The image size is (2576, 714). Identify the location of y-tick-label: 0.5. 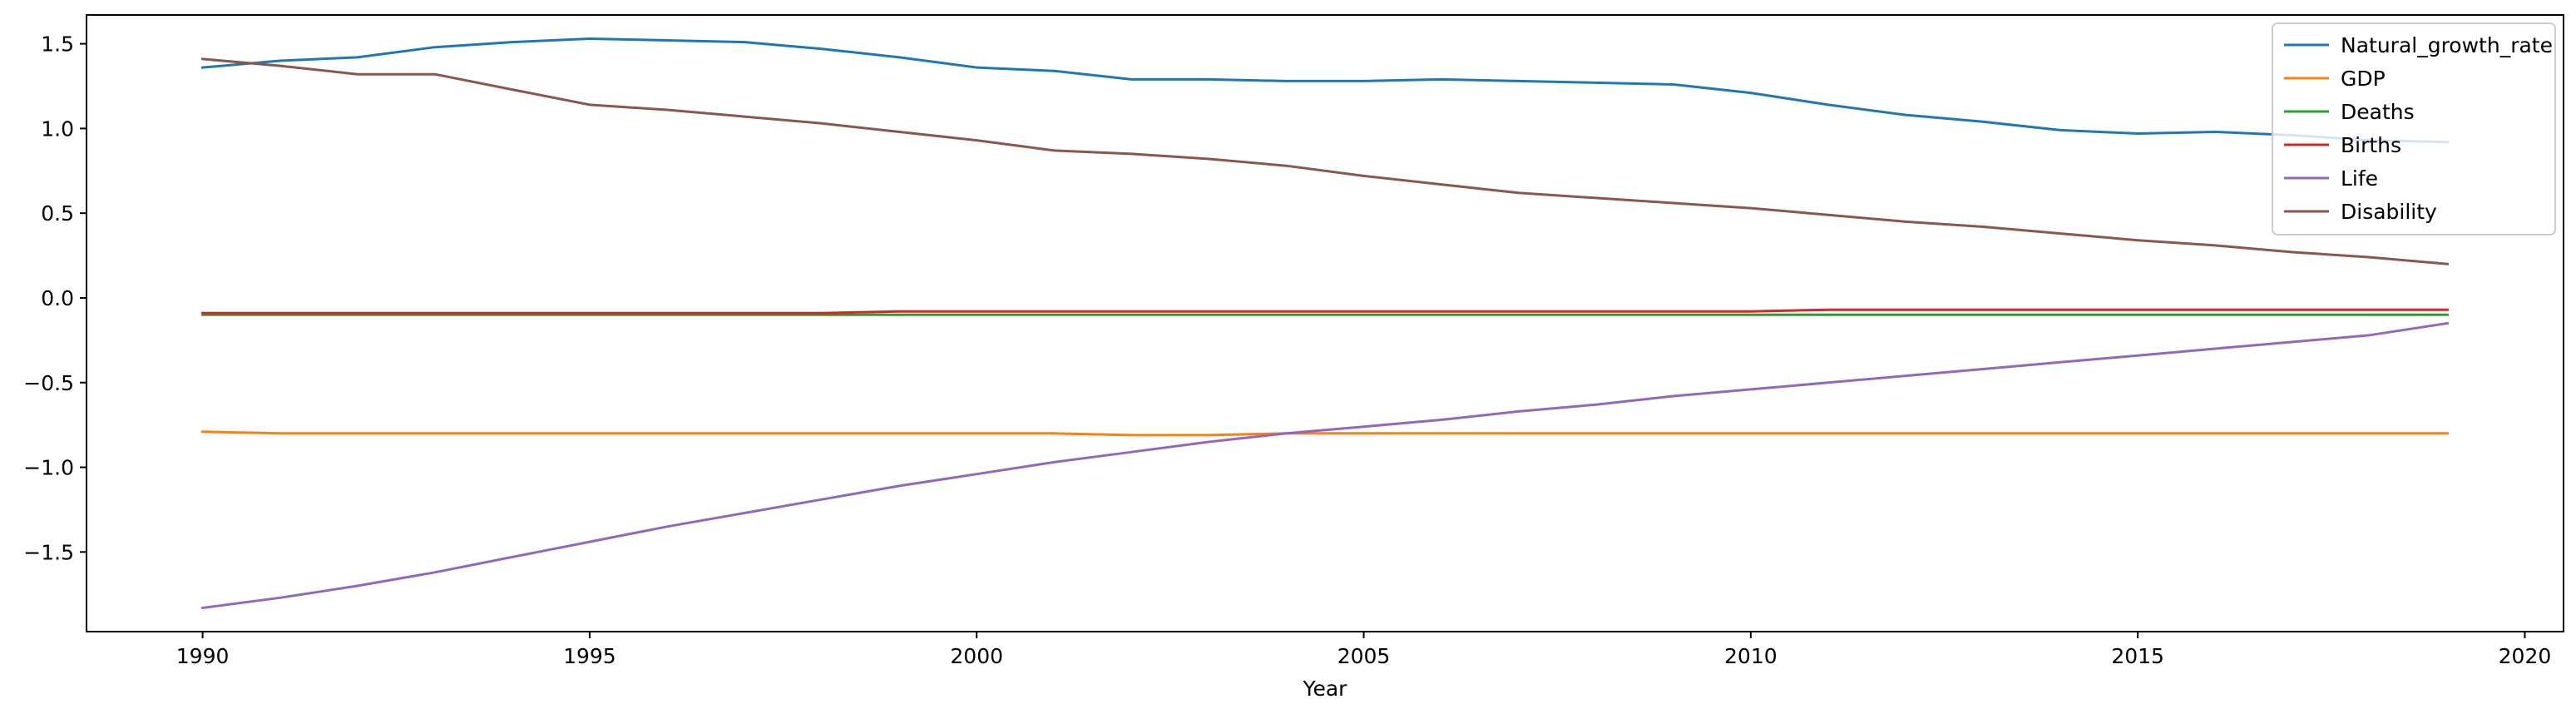
(58, 213).